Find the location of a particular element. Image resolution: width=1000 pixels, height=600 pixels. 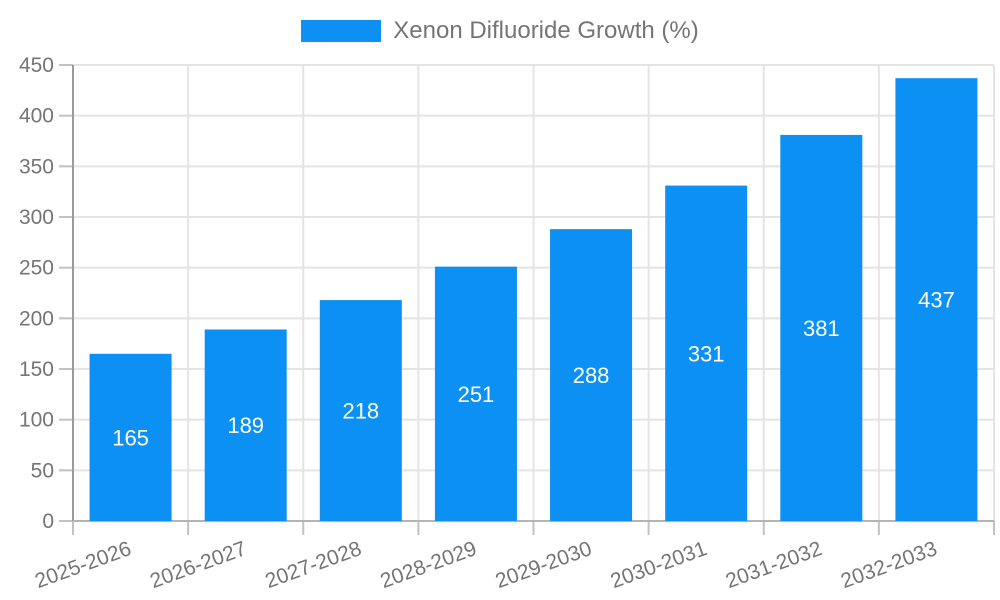

x-tick-label: 2030-2031 is located at coordinates (659, 565).